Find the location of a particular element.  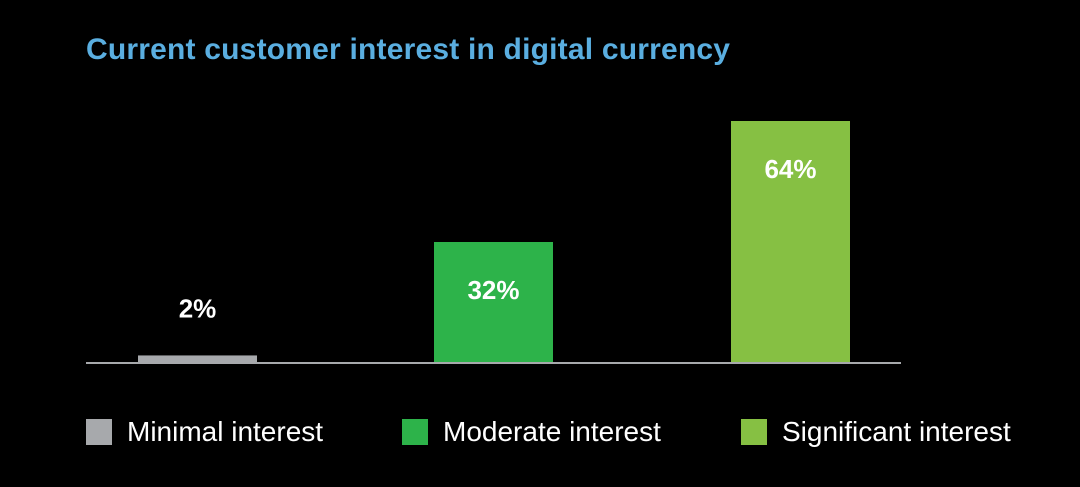

value-label-significant: 64% is located at coordinates (790, 169).